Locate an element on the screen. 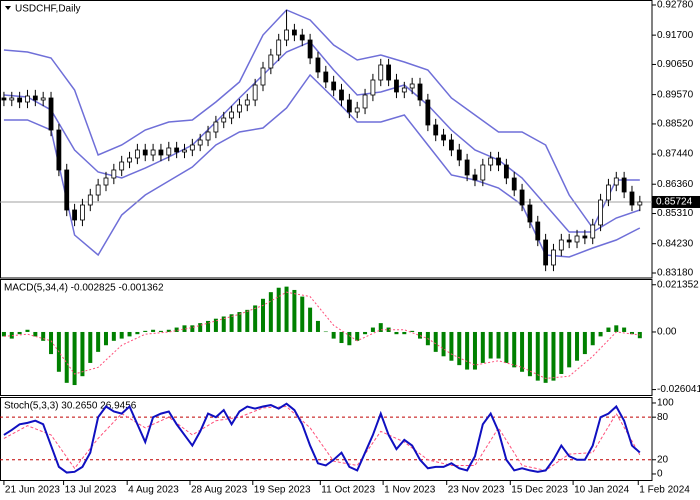 The height and width of the screenshot is (500, 700). y-tick-label: 0.84230 is located at coordinates (675, 243).